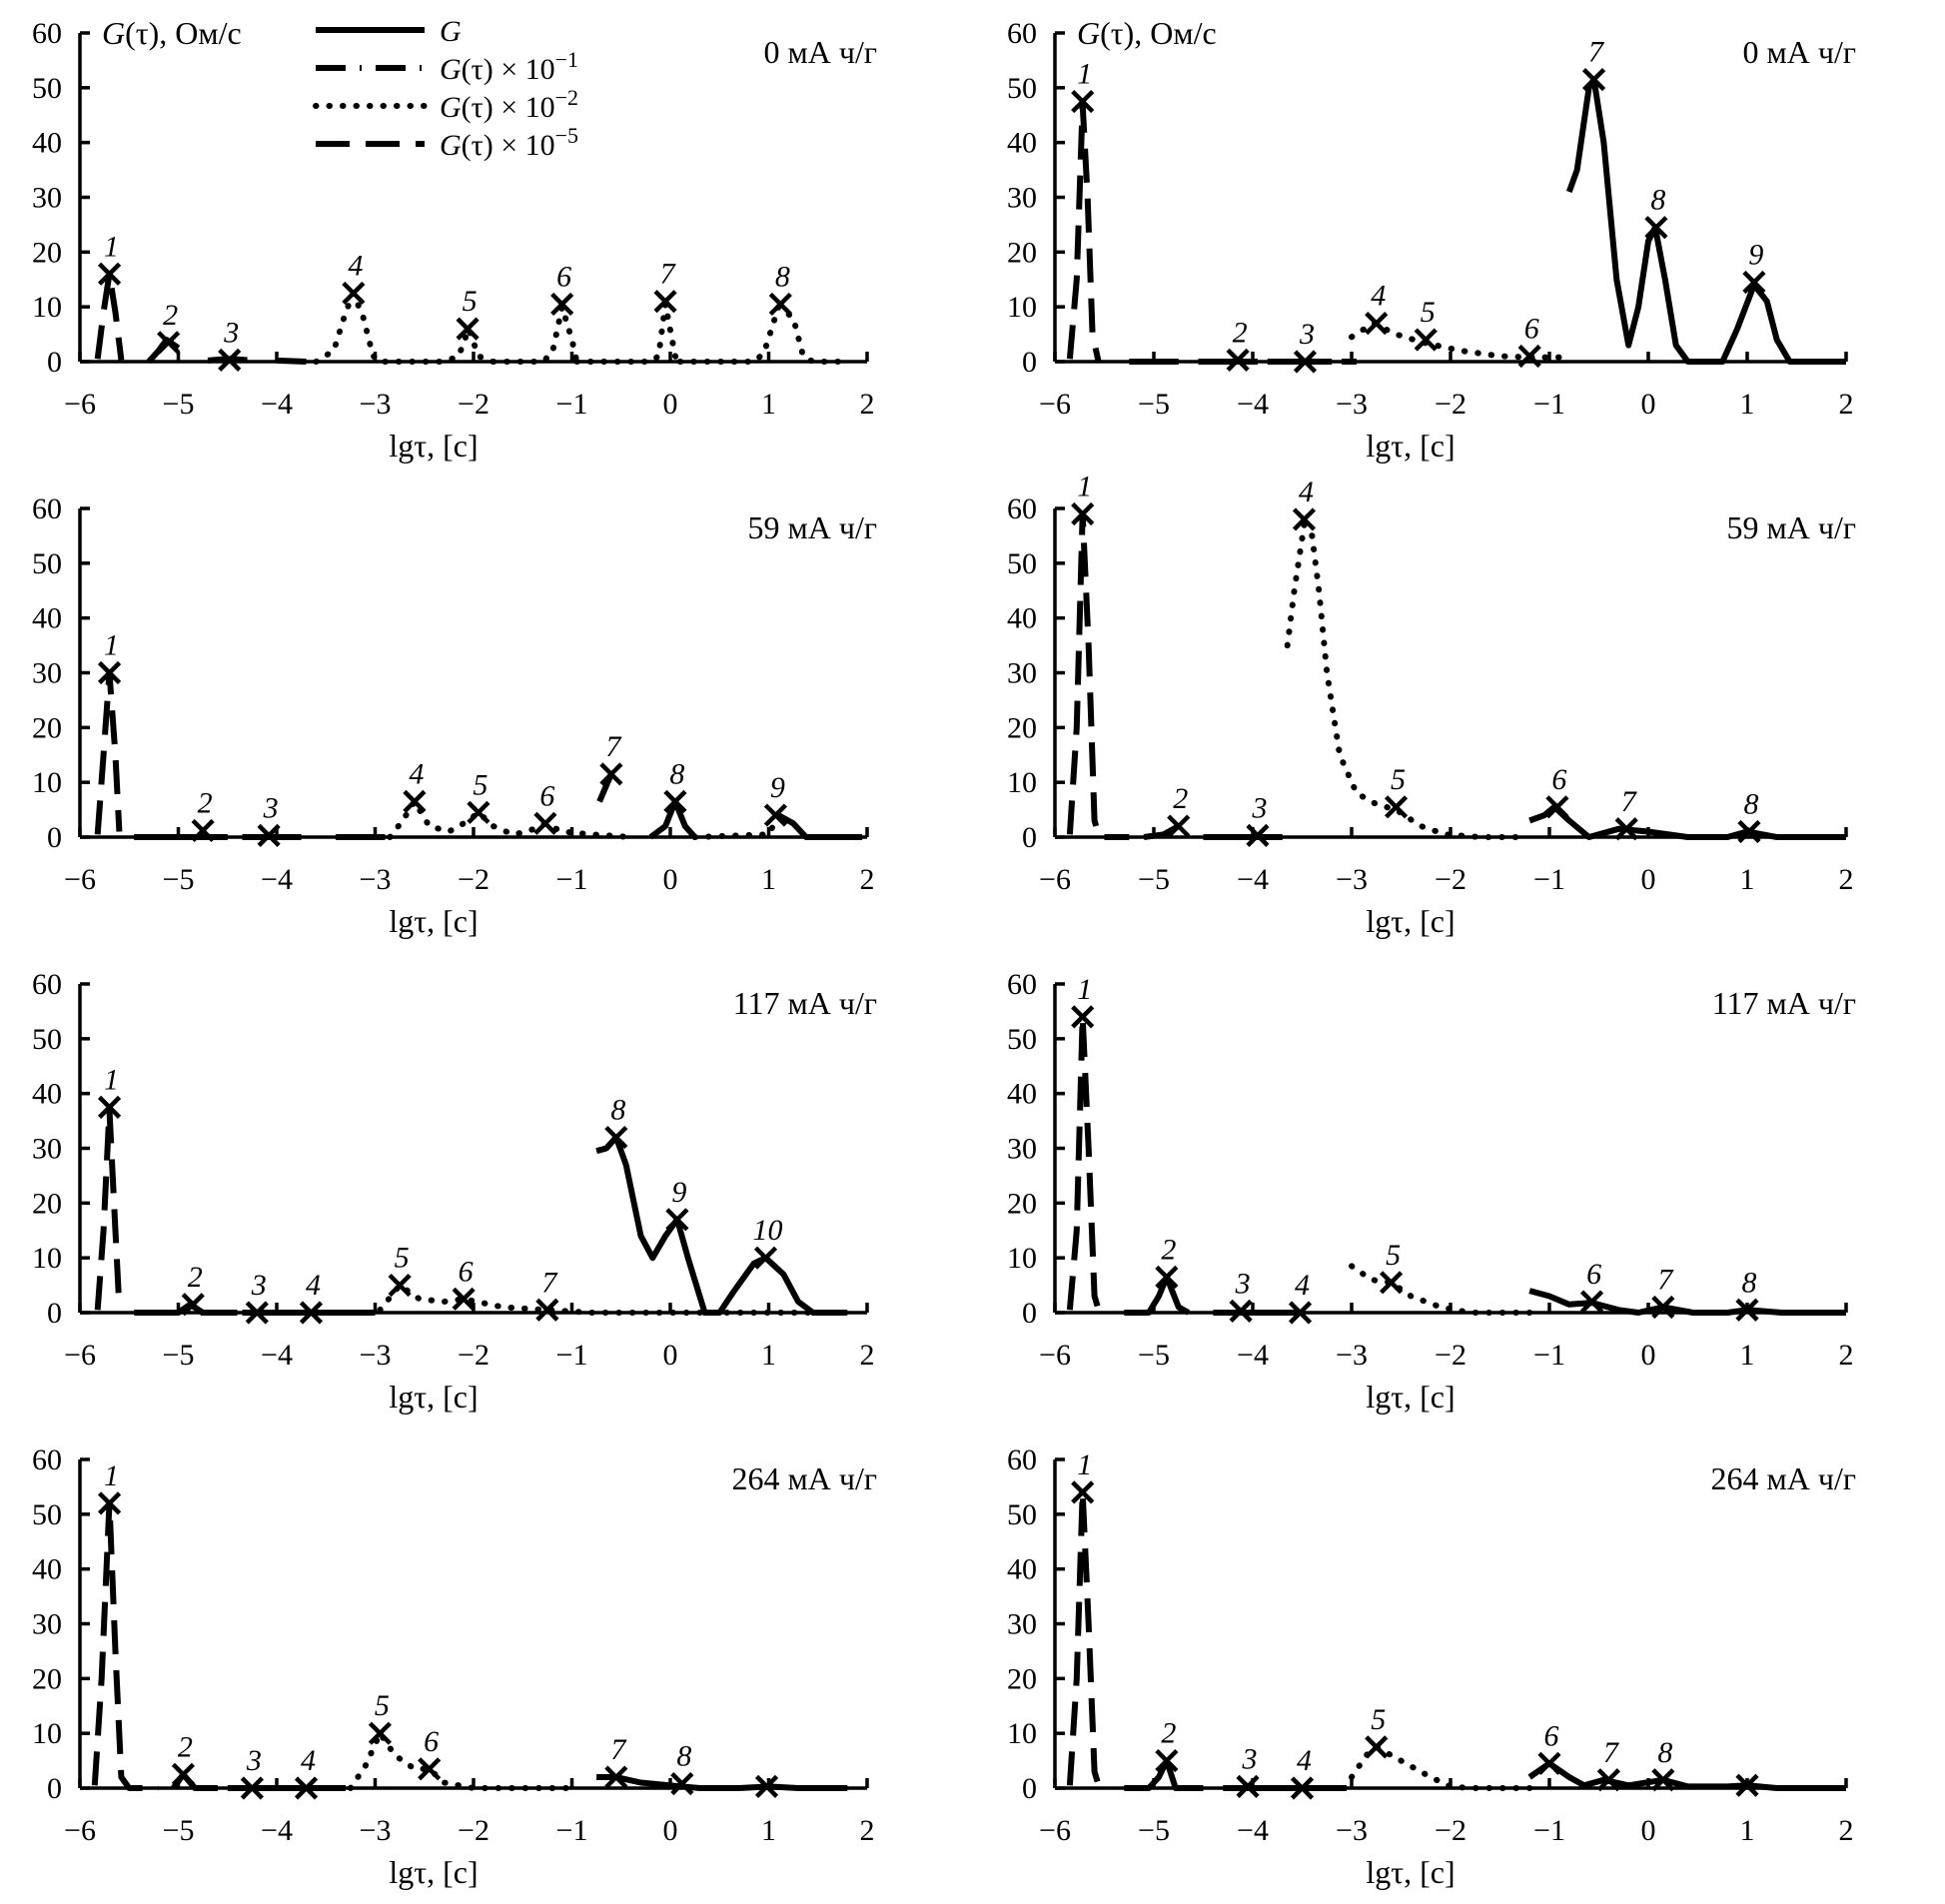 Image resolution: width=1945 pixels, height=1904 pixels. What do you see at coordinates (567, 135) in the screenshot?
I see `legend-label-exponent: −5` at bounding box center [567, 135].